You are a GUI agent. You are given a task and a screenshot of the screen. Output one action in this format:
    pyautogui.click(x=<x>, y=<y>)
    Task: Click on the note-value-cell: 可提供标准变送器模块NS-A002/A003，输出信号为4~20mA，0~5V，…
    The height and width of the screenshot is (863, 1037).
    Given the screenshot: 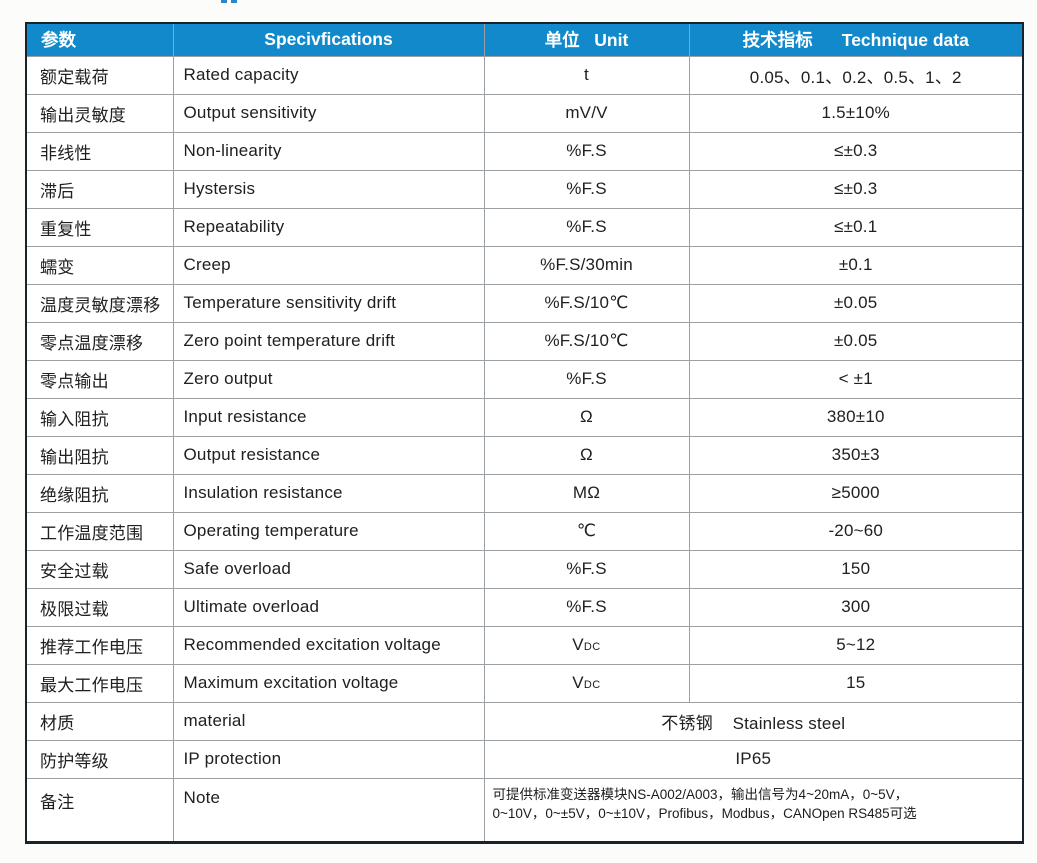 What is the action you would take?
    pyautogui.click(x=753, y=810)
    